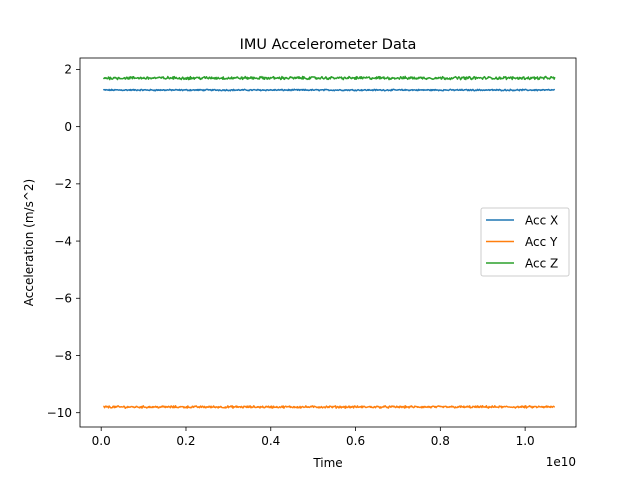  I want to click on legend-label: Acc Y, so click(541, 242).